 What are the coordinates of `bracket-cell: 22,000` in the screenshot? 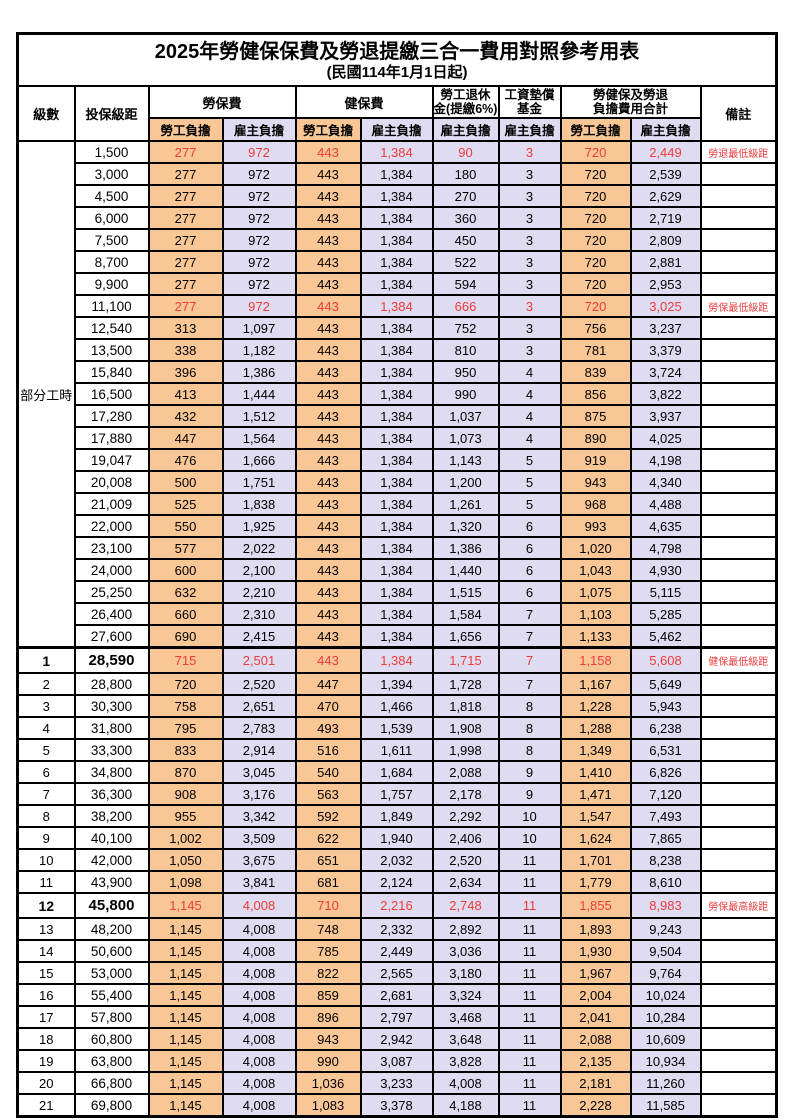 It's located at (111, 526).